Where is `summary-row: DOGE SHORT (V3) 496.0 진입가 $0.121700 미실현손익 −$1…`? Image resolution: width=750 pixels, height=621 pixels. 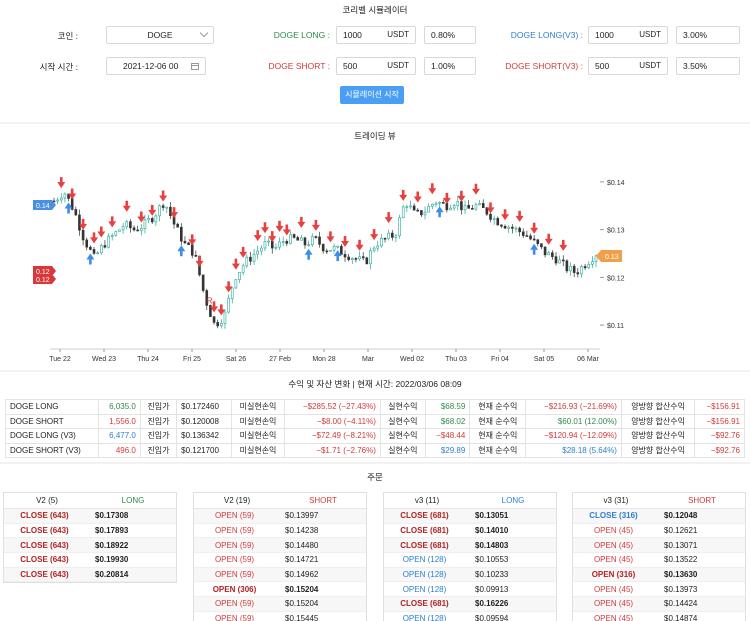 summary-row: DOGE SHORT (V3) 496.0 진입가 $0.121700 미실현손익 −$1… is located at coordinates (374, 450).